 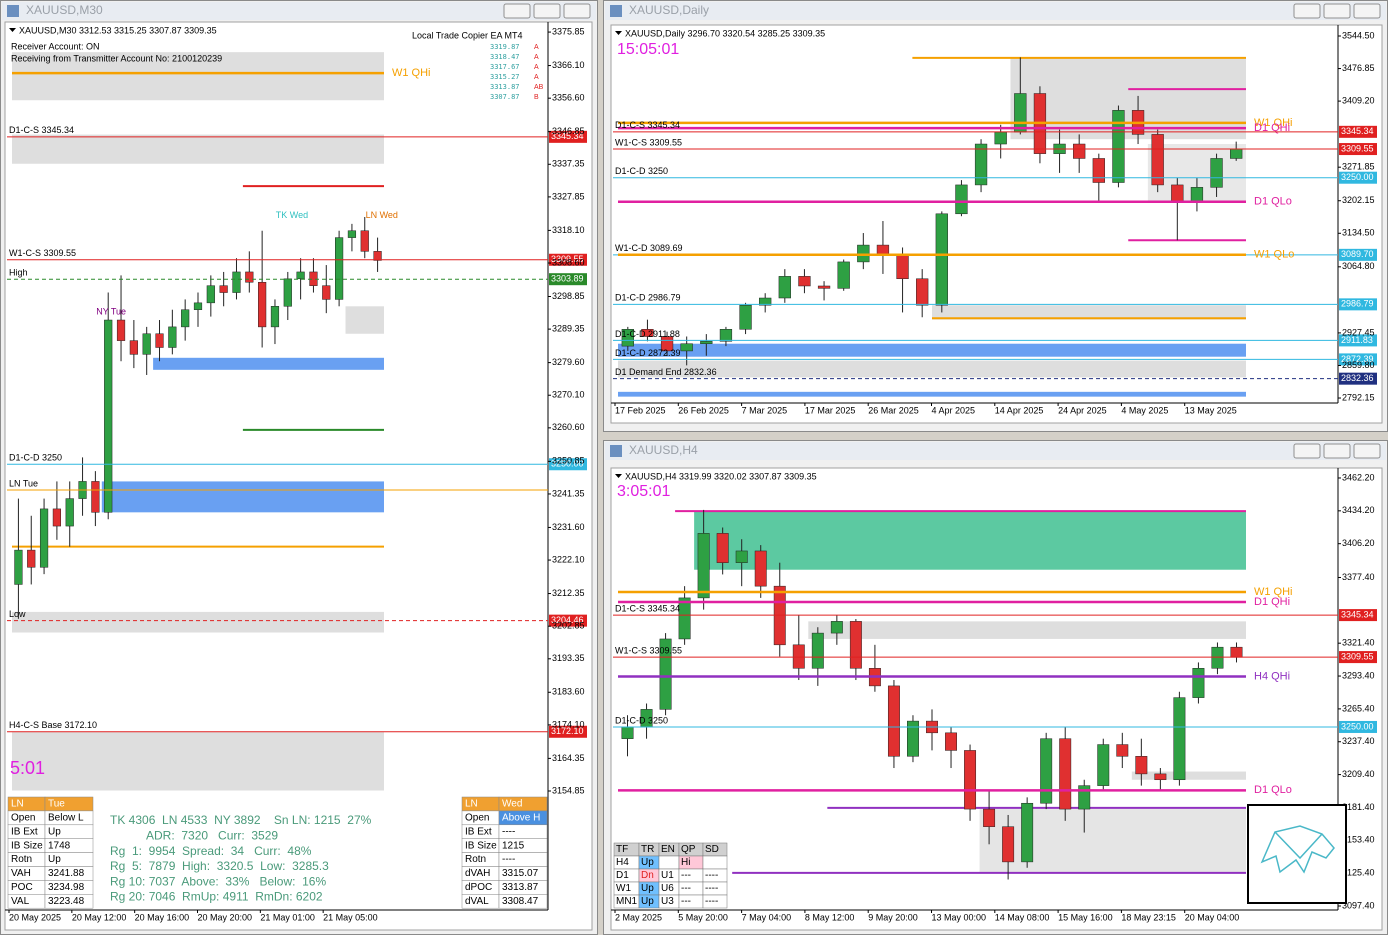 I want to click on order-side: A, so click(x=536, y=77).